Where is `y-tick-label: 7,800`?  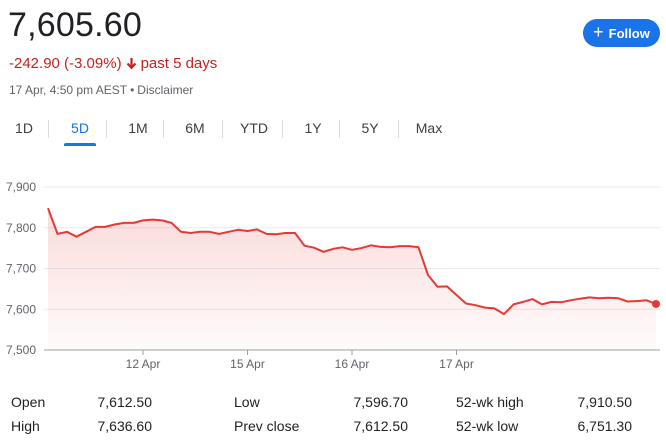 y-tick-label: 7,800 is located at coordinates (21, 228).